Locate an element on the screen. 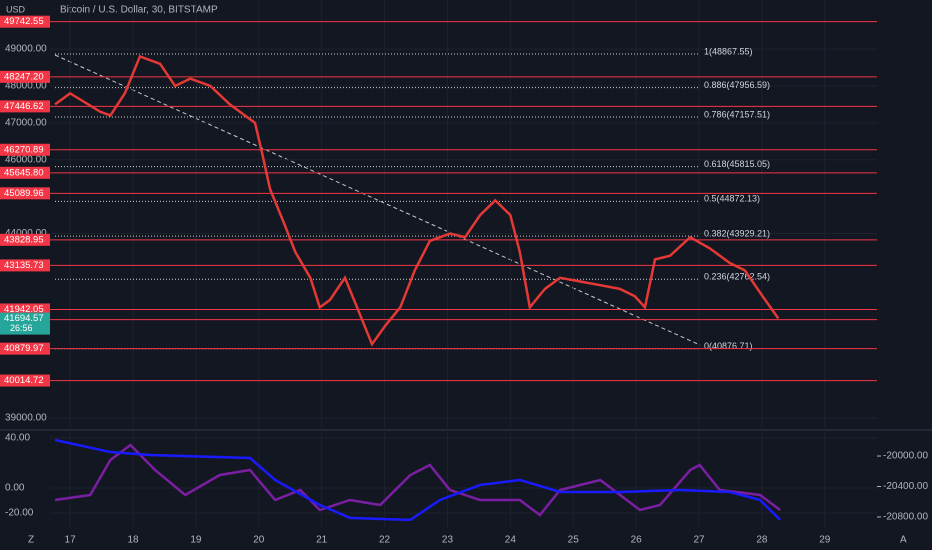 The height and width of the screenshot is (550, 932). y2-tick-label: -20400.00 is located at coordinates (905, 486).